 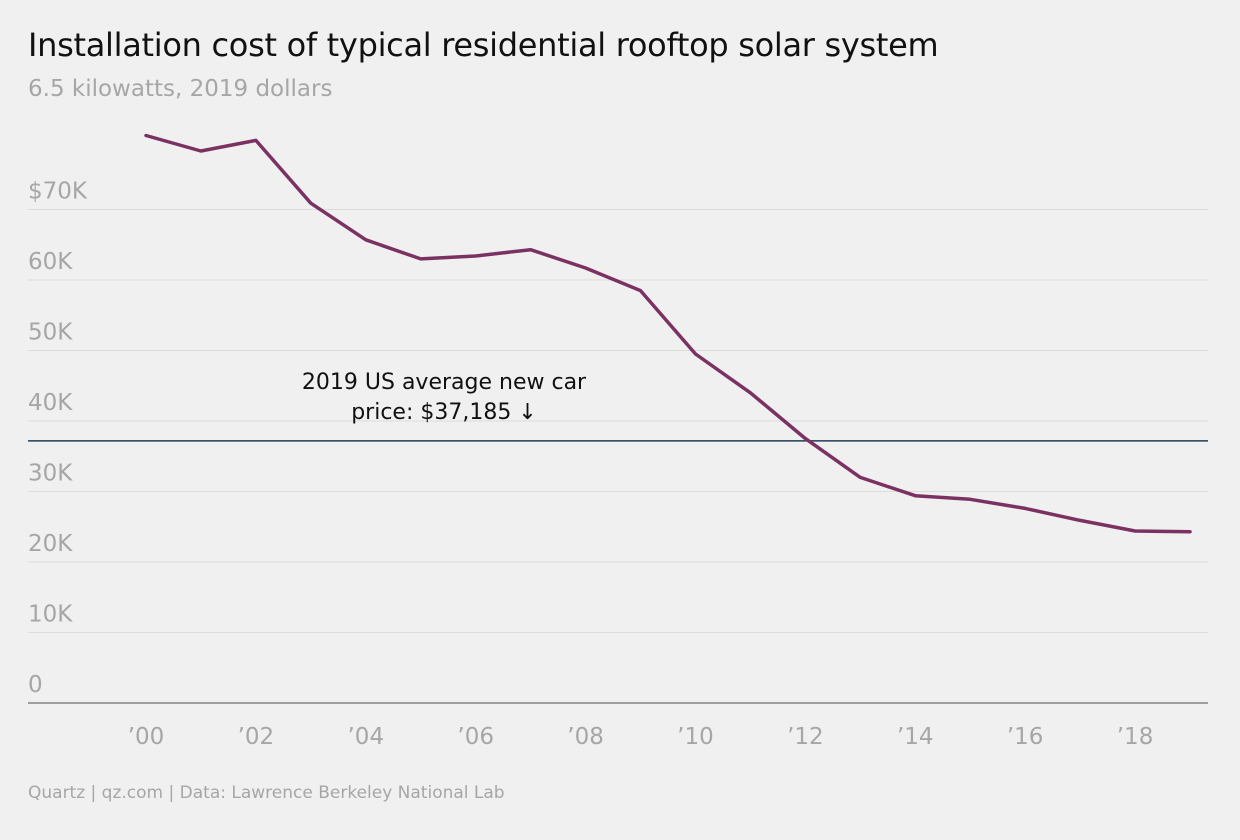 I want to click on y-tick-label: 40K, so click(x=50, y=403).